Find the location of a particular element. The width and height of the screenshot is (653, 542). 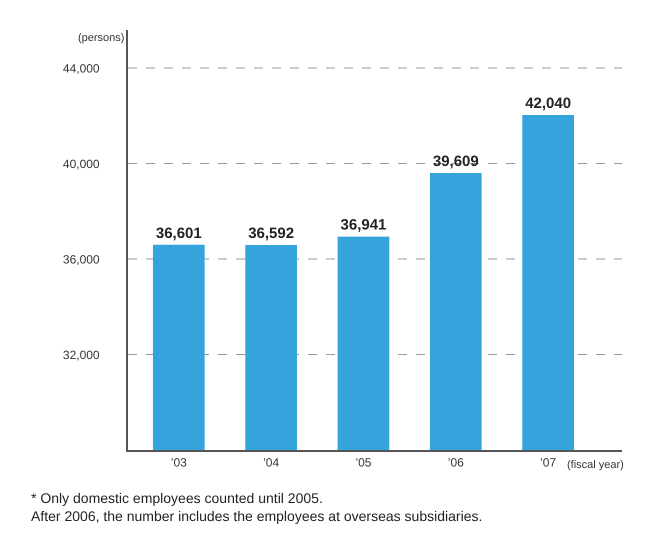

x-tick-label: ’03 is located at coordinates (179, 462).